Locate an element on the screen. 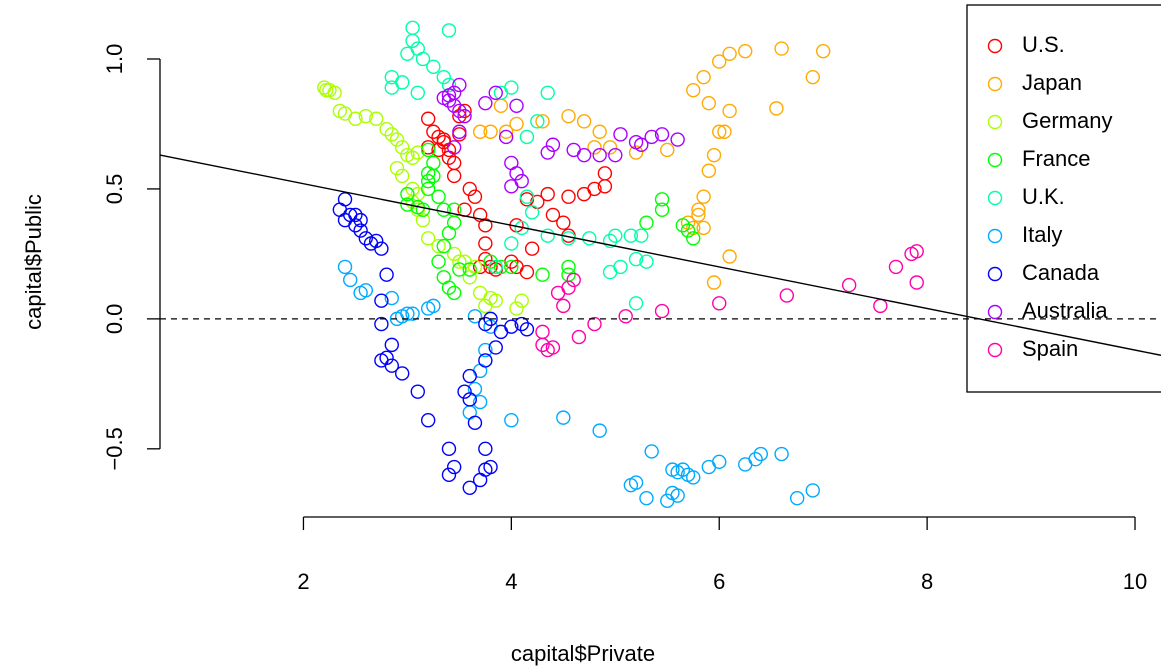 The image size is (1161, 669). x-tick-label: 4 is located at coordinates (511, 581).